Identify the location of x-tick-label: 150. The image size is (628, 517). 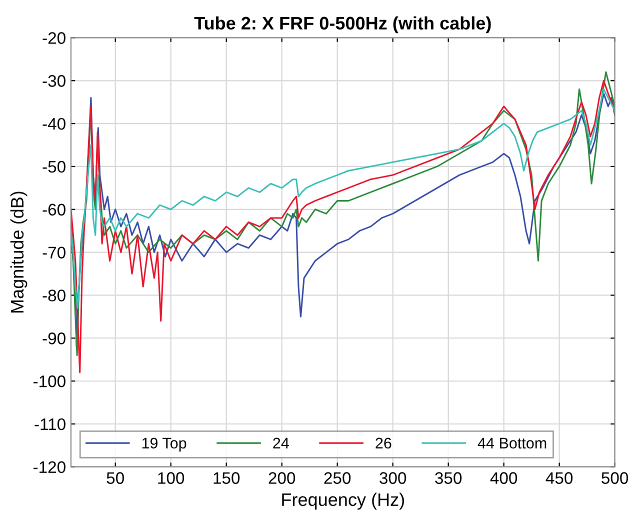
(227, 478).